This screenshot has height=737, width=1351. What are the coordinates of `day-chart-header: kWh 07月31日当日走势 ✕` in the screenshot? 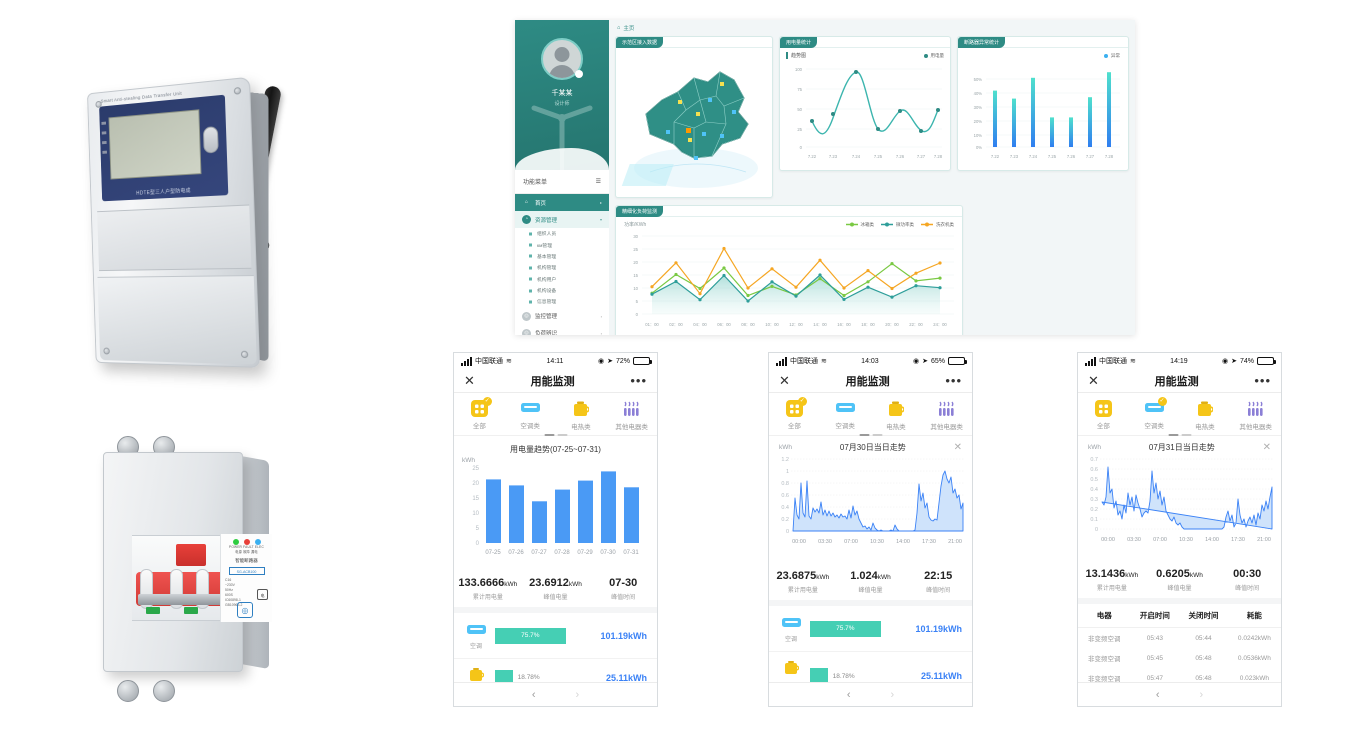 It's located at (1179, 444).